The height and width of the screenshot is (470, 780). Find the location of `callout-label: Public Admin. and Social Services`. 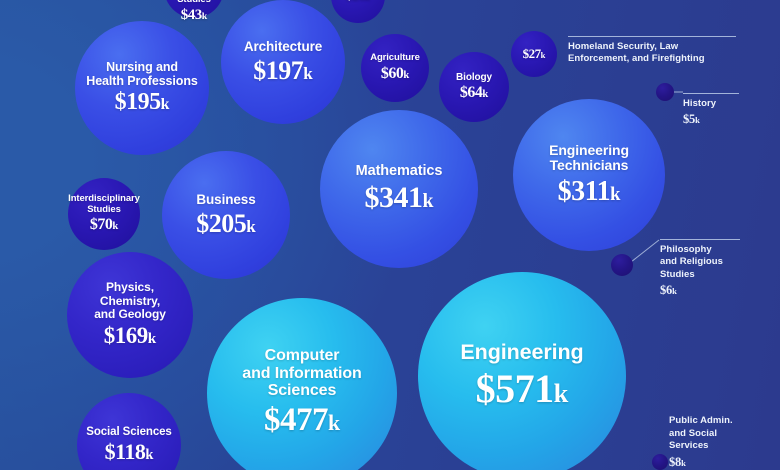

callout-label: Public Admin. and Social Services is located at coordinates (701, 433).